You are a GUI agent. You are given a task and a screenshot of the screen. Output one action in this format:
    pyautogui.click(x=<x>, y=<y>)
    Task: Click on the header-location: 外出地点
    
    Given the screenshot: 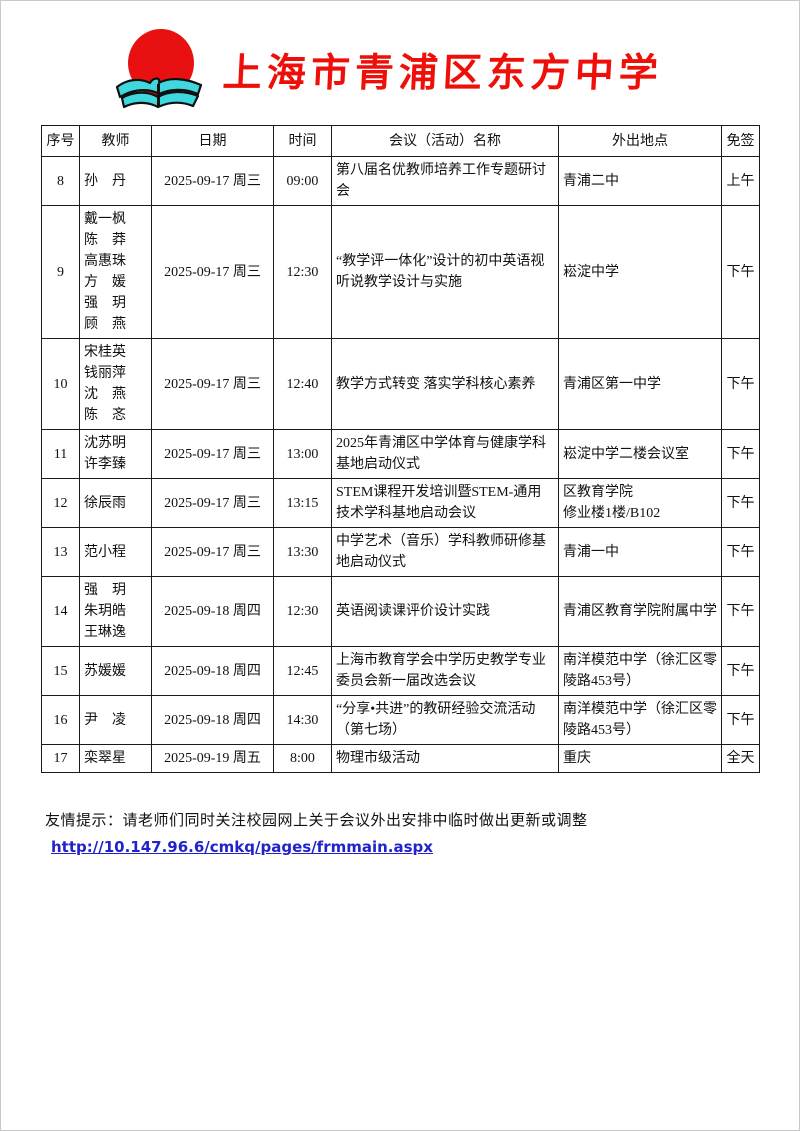 What is the action you would take?
    pyautogui.click(x=640, y=141)
    